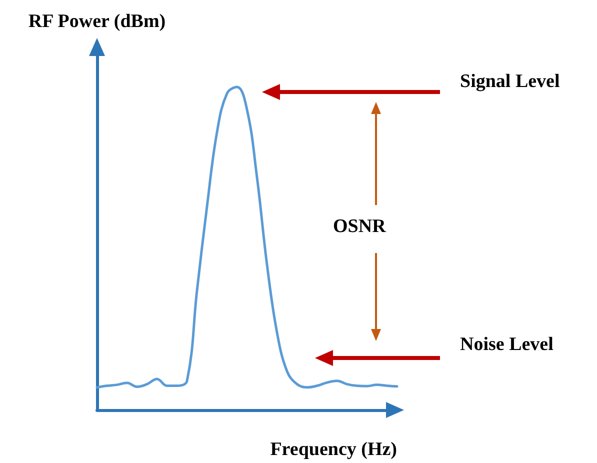 This screenshot has width=597, height=463. What do you see at coordinates (97, 21) in the screenshot?
I see `y-axis-title: RF Power (dBm)` at bounding box center [97, 21].